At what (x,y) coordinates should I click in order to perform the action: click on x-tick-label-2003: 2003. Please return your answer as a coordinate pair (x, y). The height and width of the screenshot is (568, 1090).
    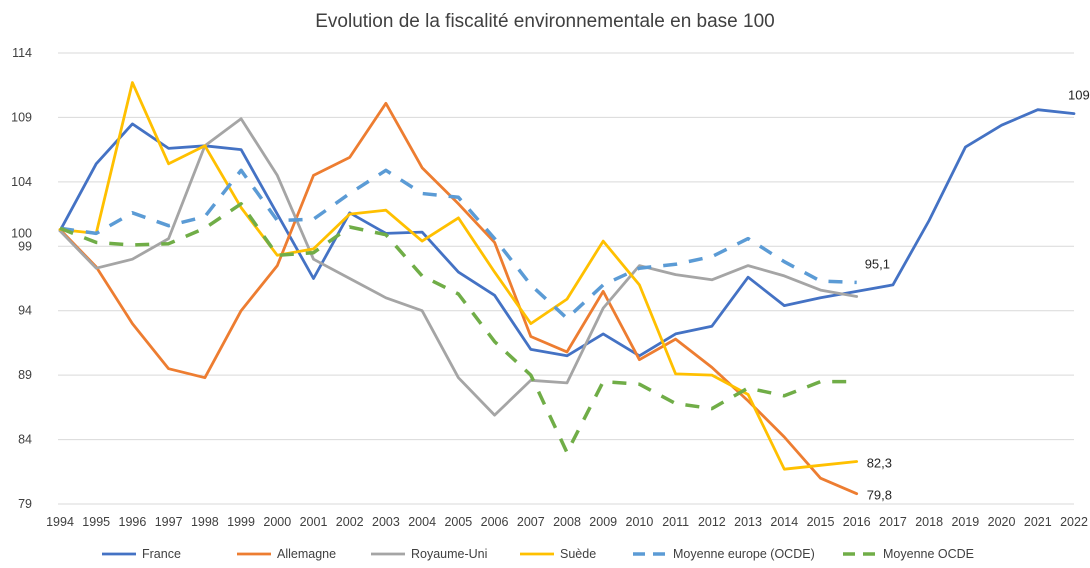
    Looking at the image, I should click on (386, 522).